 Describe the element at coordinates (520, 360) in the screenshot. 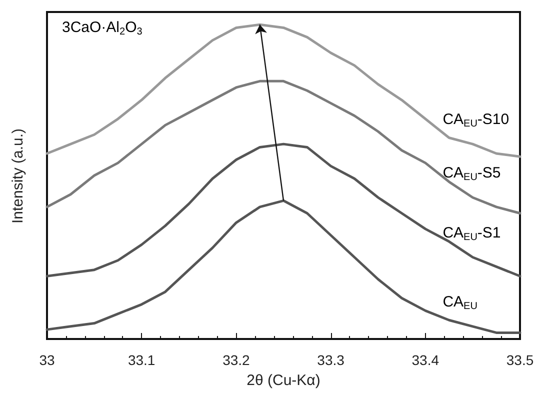

I see `x-tick-label: 33.5` at that location.